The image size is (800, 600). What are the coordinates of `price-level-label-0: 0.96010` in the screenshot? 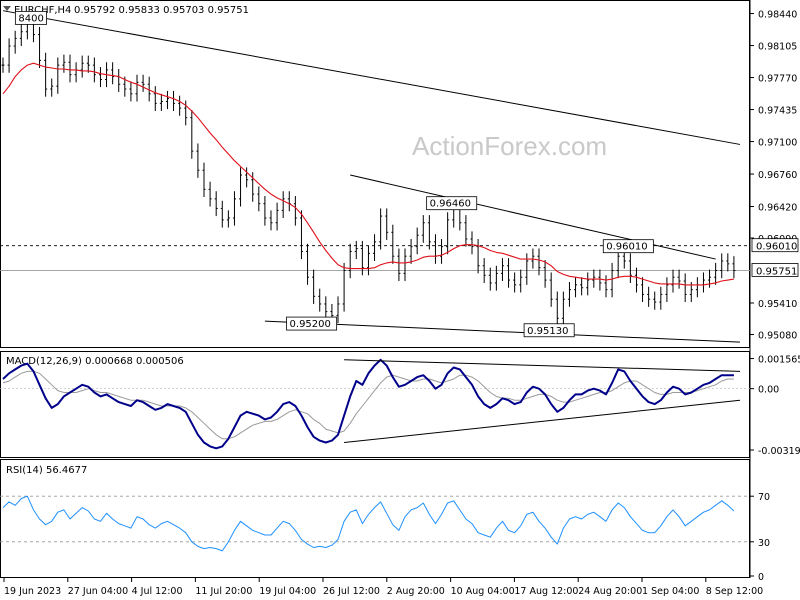 It's located at (775, 245).